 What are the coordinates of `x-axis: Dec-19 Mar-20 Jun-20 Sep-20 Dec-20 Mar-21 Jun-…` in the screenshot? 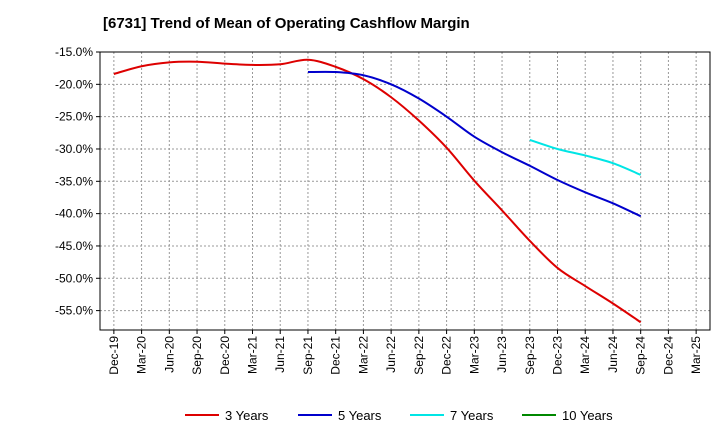 It's located at (405, 352).